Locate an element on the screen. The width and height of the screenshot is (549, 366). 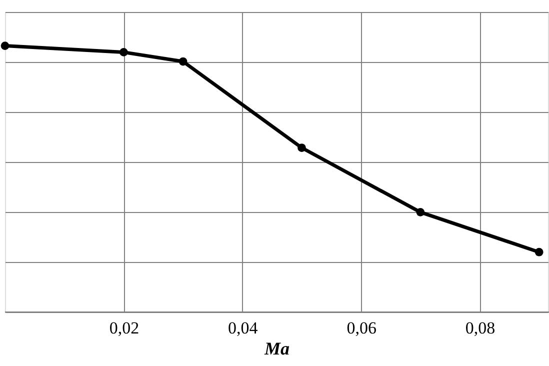
x-axis-title: Ma is located at coordinates (276, 348).